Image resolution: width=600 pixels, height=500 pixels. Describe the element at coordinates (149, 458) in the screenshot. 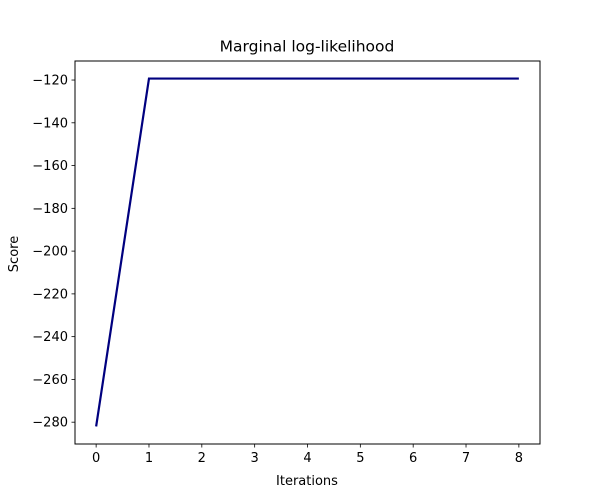

I see `x-tick-label: 1` at that location.